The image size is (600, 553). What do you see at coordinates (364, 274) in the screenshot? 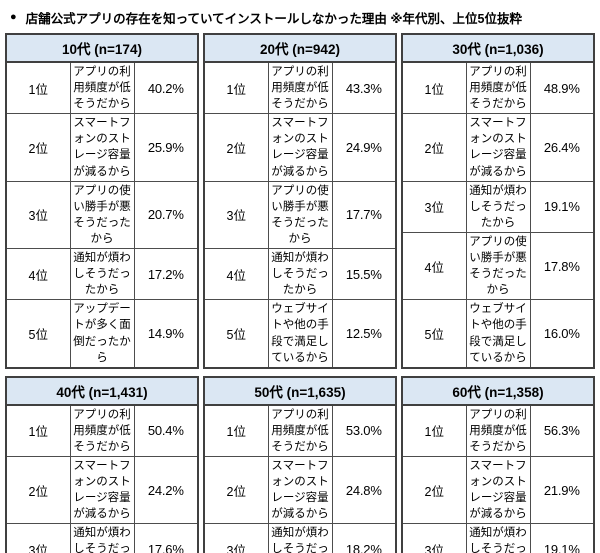
I see `value-cell: 15.5%` at bounding box center [364, 274].